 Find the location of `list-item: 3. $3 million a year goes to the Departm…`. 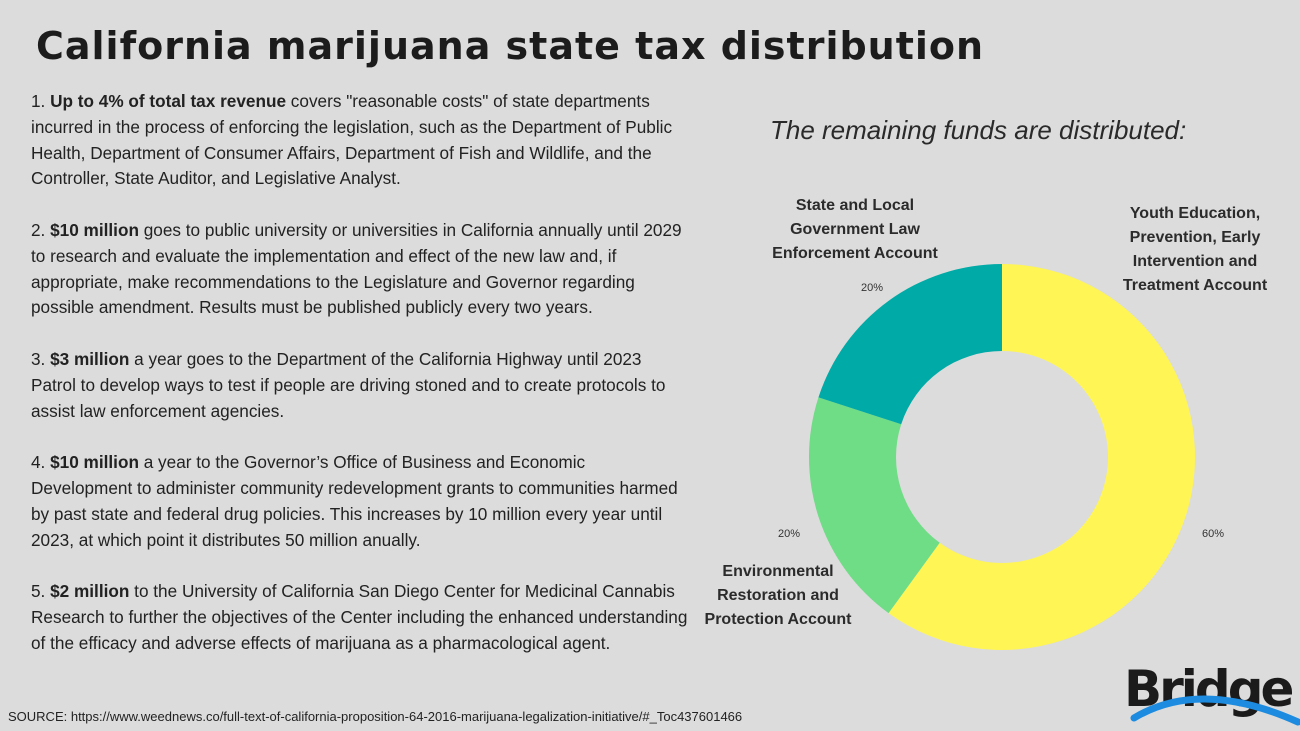

list-item: 3. $3 million a year goes to the Departm… is located at coordinates (361, 385).